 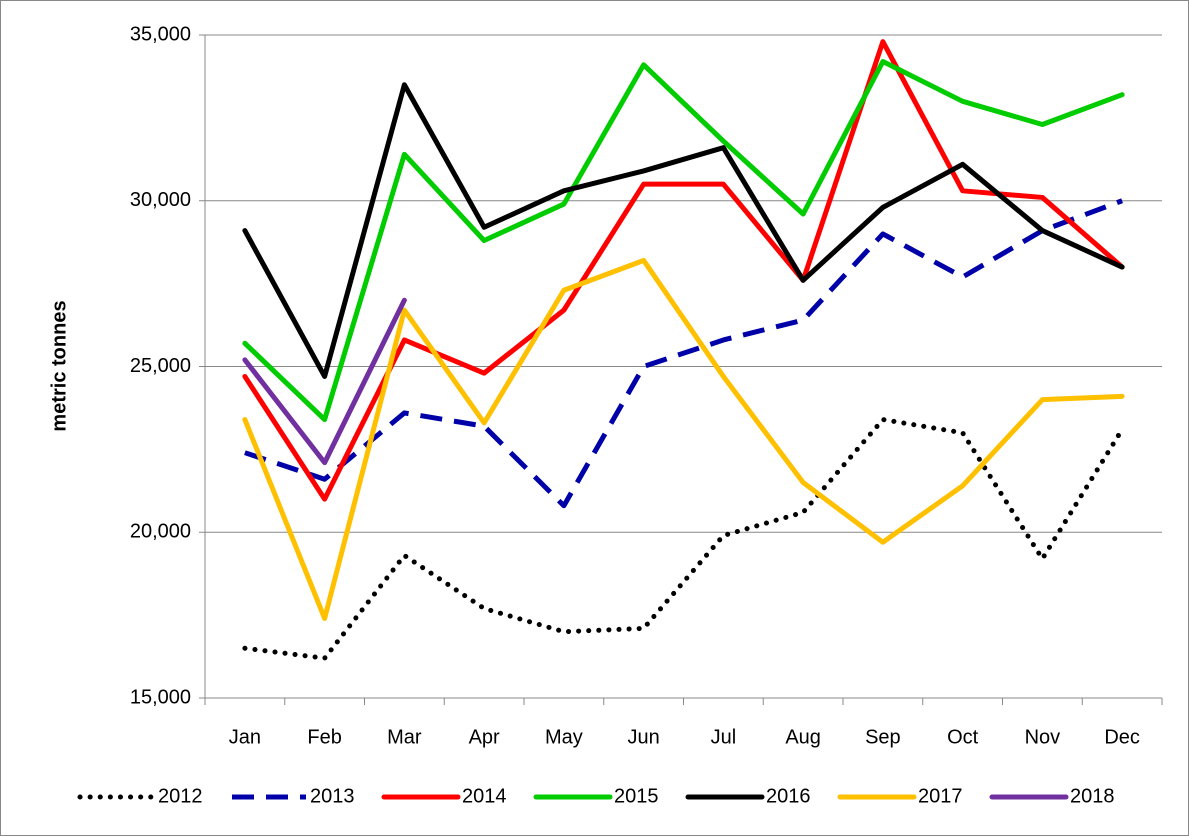 What do you see at coordinates (160, 34) in the screenshot?
I see `y-tick-label: 35,000` at bounding box center [160, 34].